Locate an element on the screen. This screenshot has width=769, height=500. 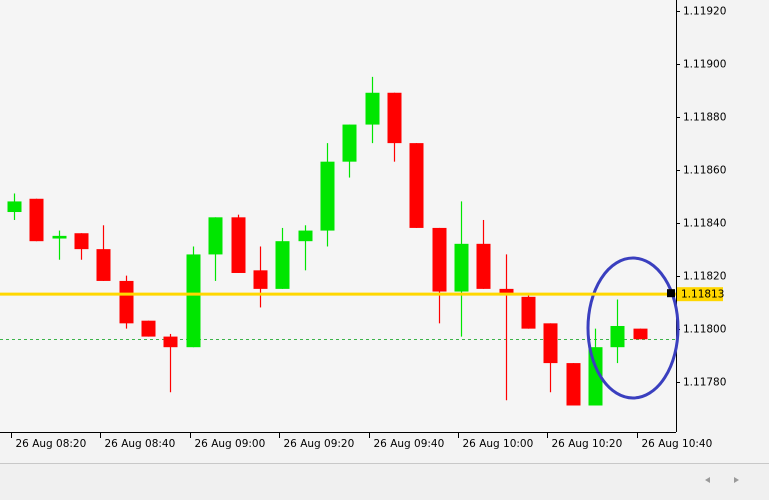
x-tick-label: 26 Aug 09:00 is located at coordinates (230, 444).